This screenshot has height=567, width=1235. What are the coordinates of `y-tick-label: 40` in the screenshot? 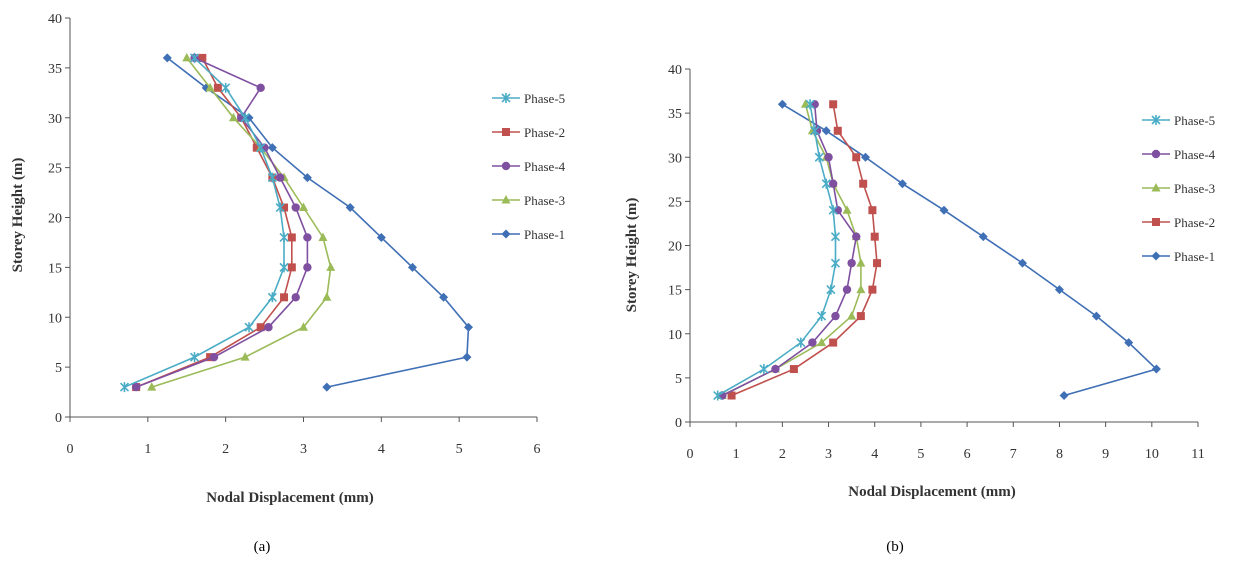 It's located at (675, 70).